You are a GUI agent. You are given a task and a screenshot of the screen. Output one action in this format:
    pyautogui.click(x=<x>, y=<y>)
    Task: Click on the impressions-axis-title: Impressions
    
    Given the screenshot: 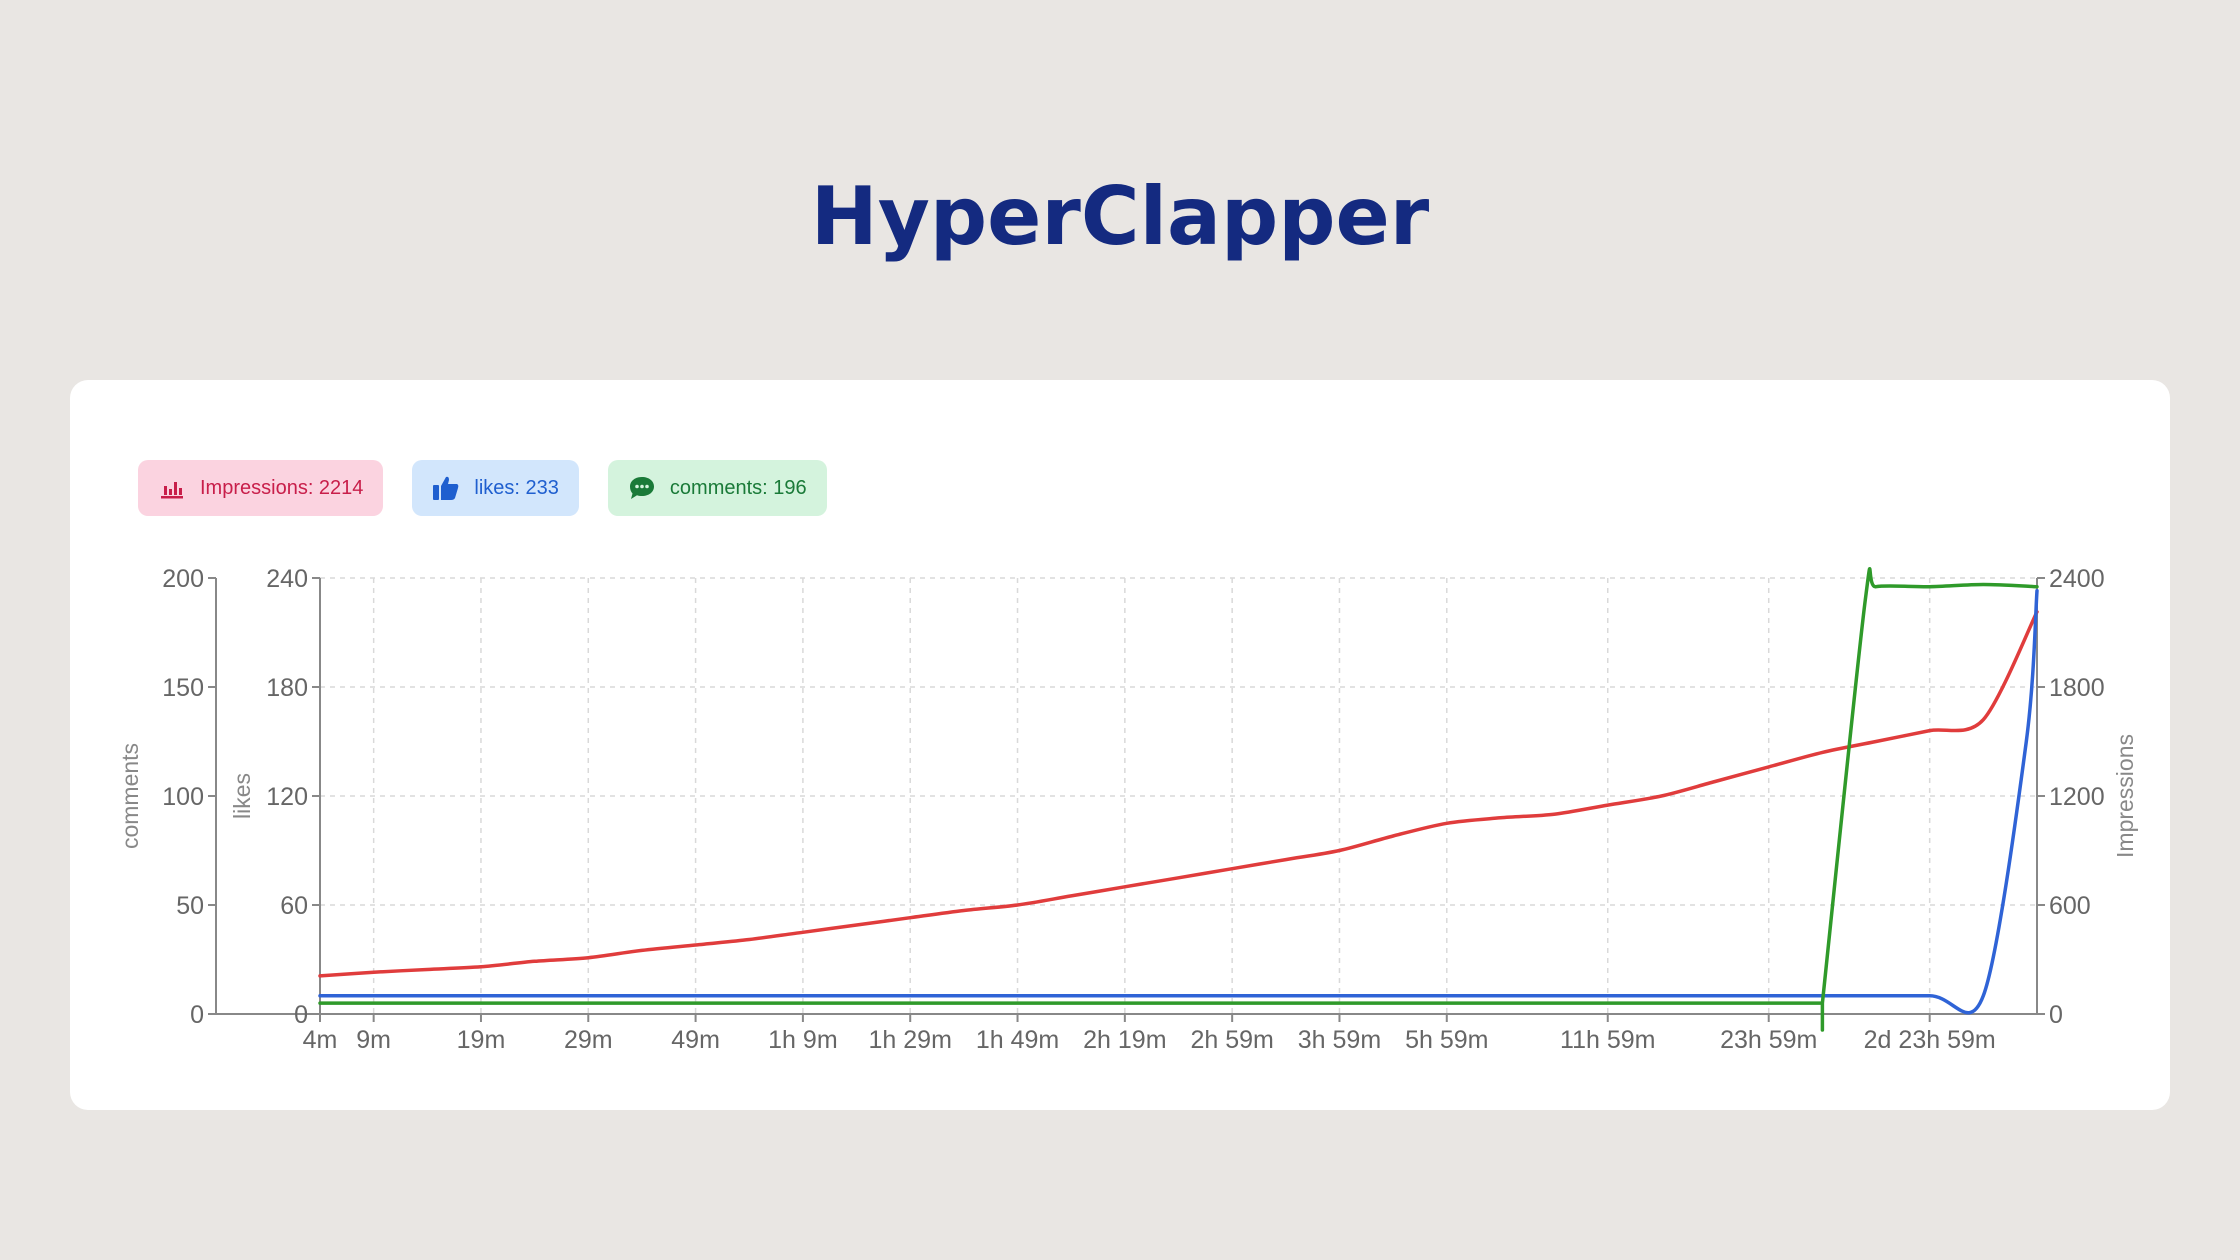 What is the action you would take?
    pyautogui.click(x=2125, y=796)
    